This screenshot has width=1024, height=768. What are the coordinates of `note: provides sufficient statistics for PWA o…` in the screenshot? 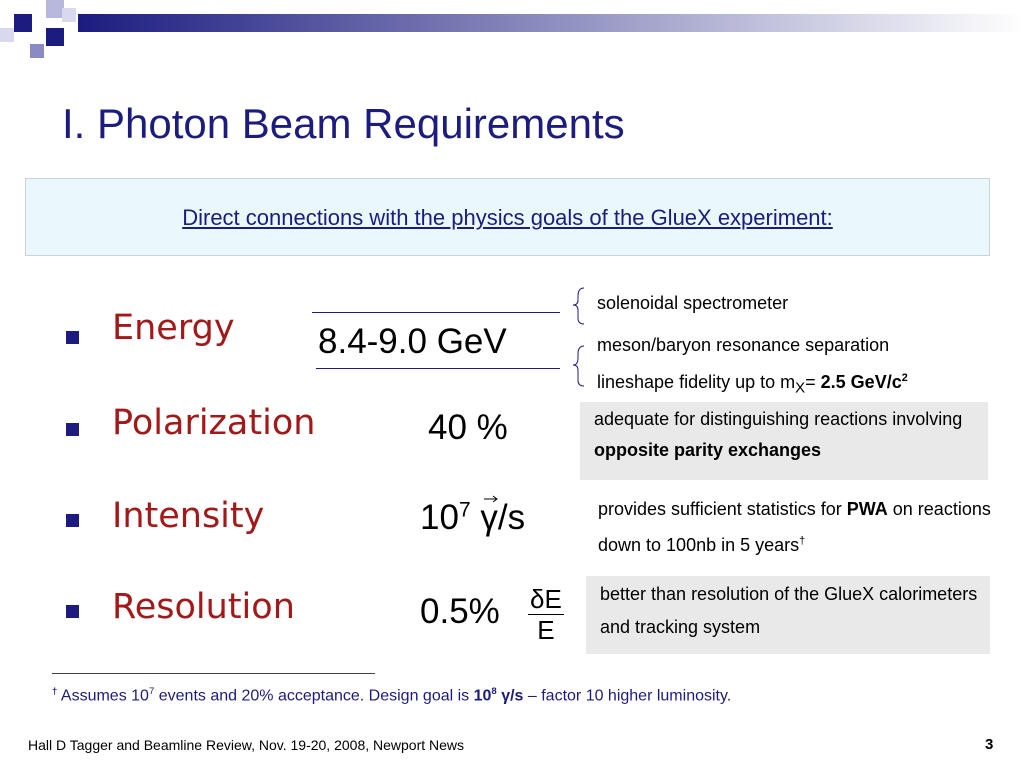 It's located at (798, 527).